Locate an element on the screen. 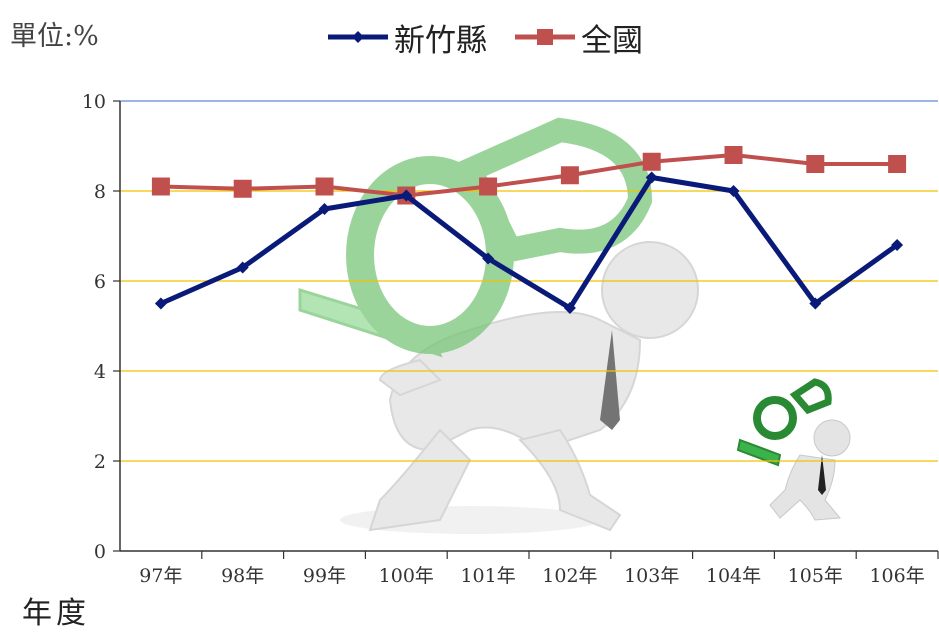 This screenshot has height=632, width=939. legend-item-hsinchu: 新竹縣 is located at coordinates (407, 37).